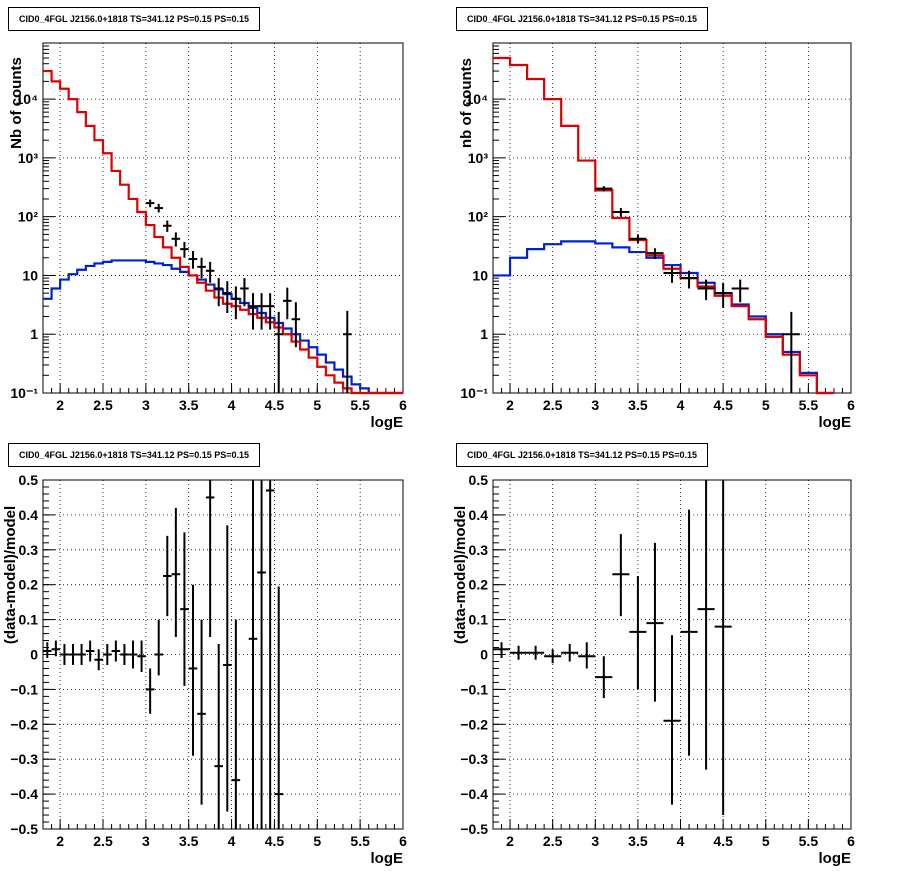 This screenshot has width=898, height=875. Describe the element at coordinates (34, 334) in the screenshot. I see `y-tick-label: 1` at that location.